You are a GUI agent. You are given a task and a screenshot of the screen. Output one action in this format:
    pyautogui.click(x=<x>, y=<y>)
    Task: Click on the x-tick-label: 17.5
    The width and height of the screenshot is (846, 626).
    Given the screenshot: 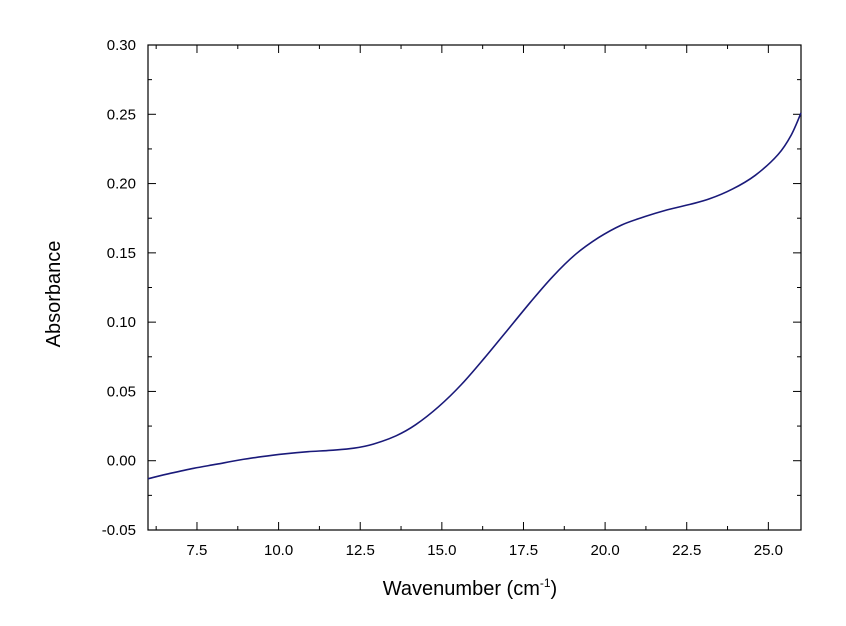 What is the action you would take?
    pyautogui.click(x=523, y=550)
    